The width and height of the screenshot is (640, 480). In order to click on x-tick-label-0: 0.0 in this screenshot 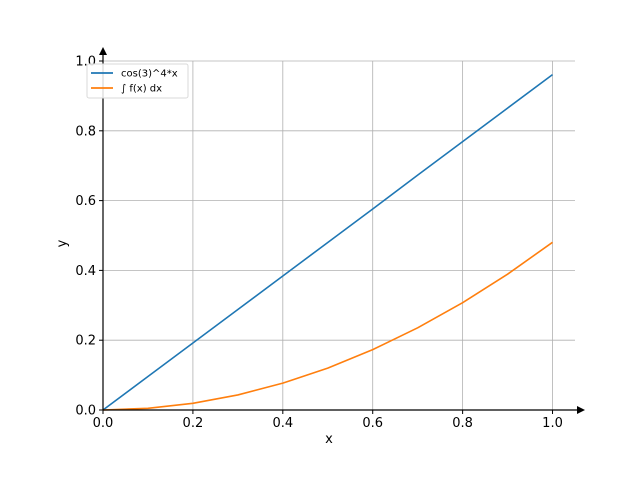, I will do `click(103, 423)`.